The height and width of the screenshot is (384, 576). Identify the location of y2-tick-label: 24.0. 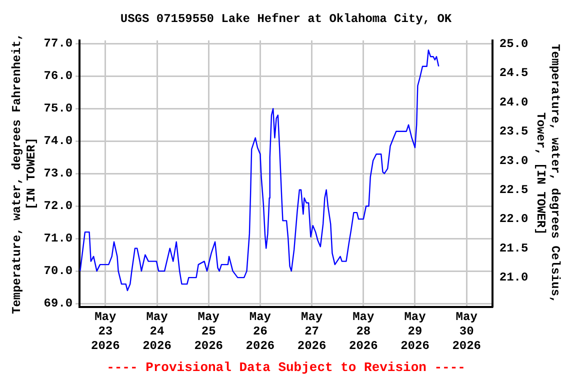
(513, 102).